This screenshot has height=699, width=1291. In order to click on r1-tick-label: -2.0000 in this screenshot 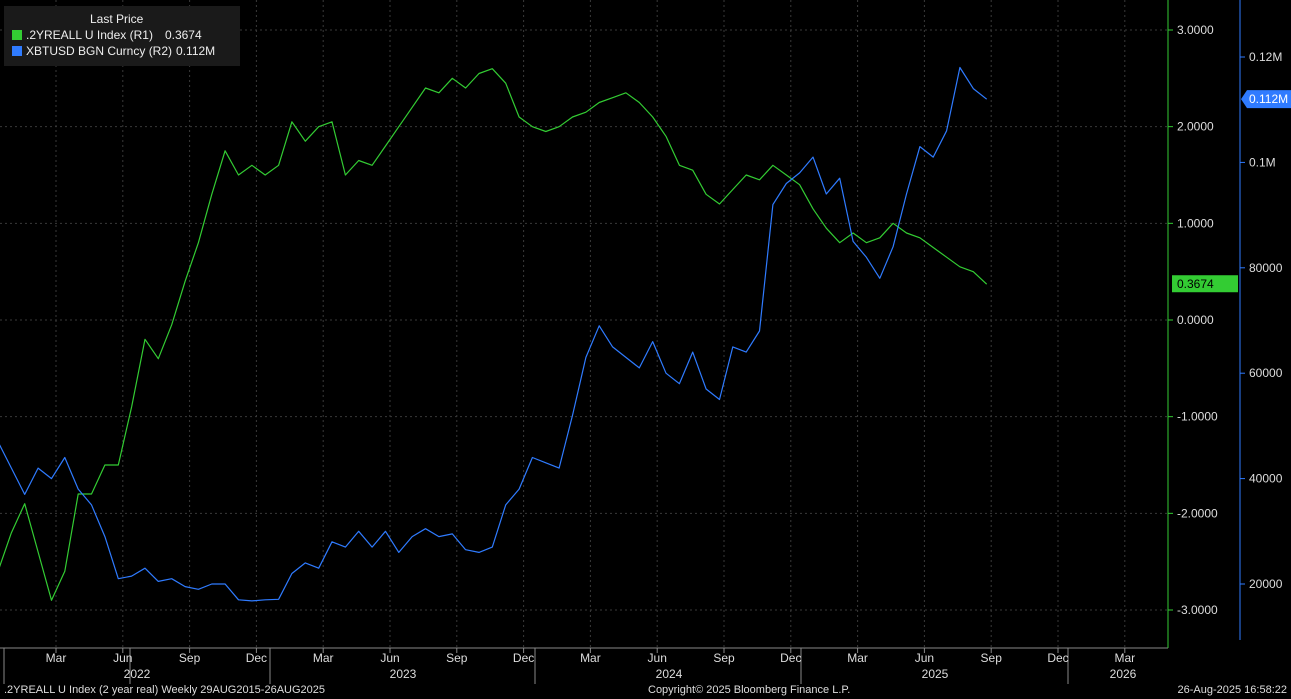, I will do `click(1197, 513)`.